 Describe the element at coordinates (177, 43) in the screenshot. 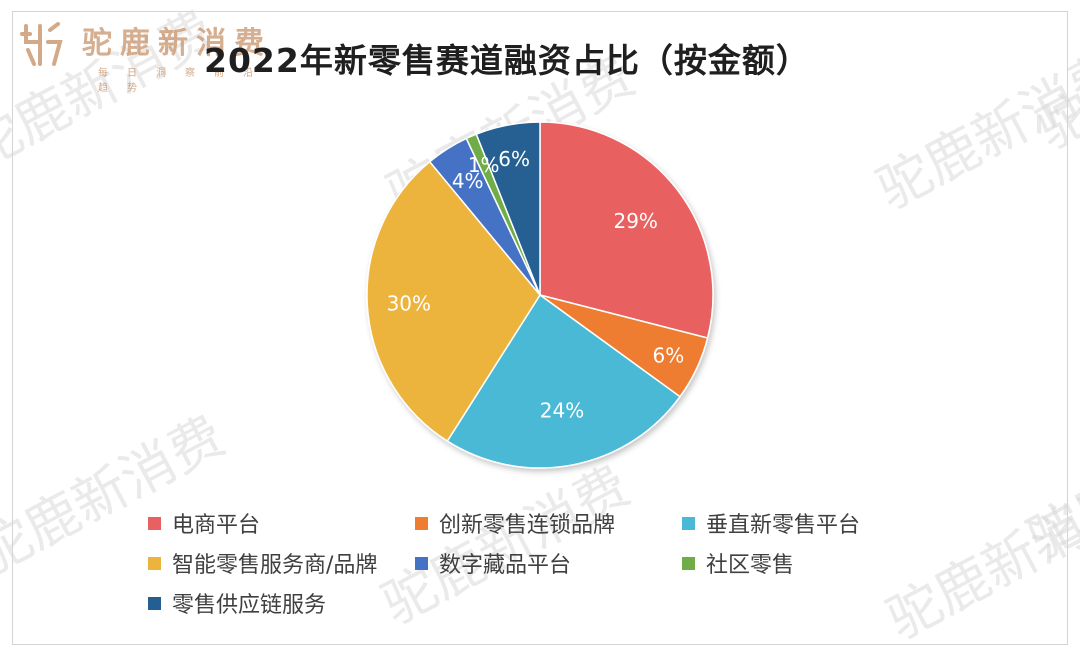

I see `brand-name: 驼鹿新消费` at that location.